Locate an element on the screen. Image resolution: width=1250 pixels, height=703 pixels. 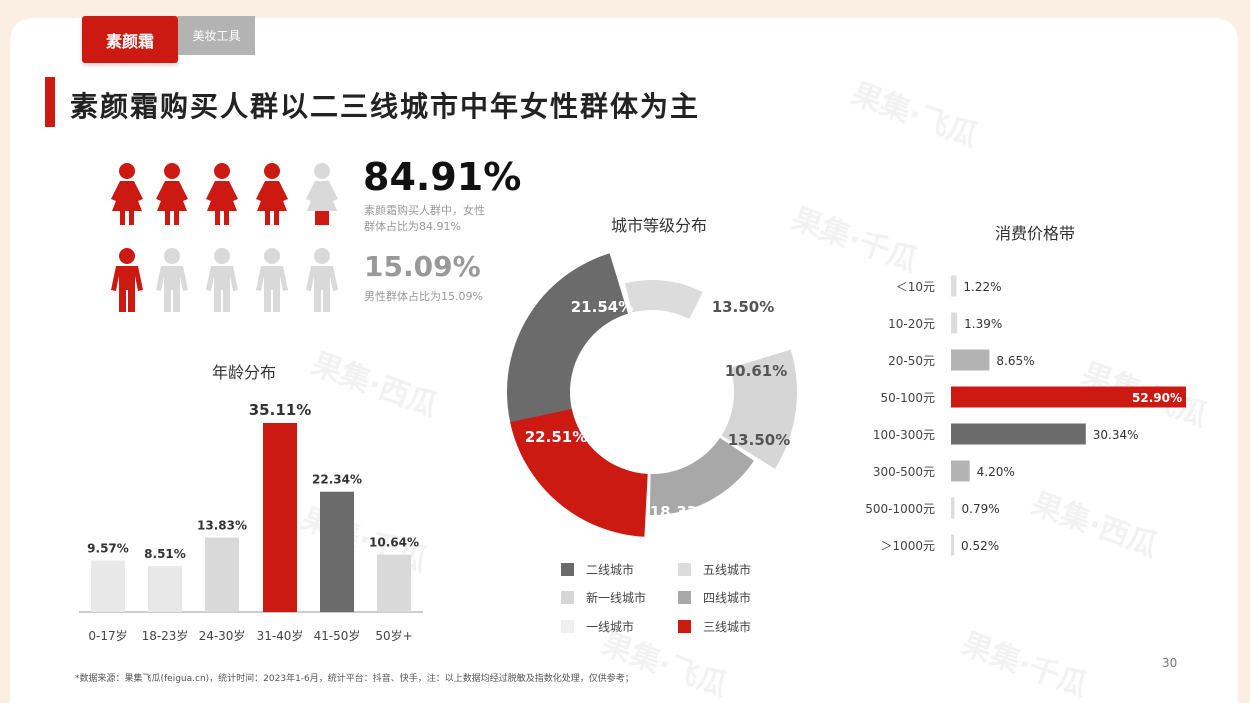
age-category-label: 41-50岁 is located at coordinates (337, 635).